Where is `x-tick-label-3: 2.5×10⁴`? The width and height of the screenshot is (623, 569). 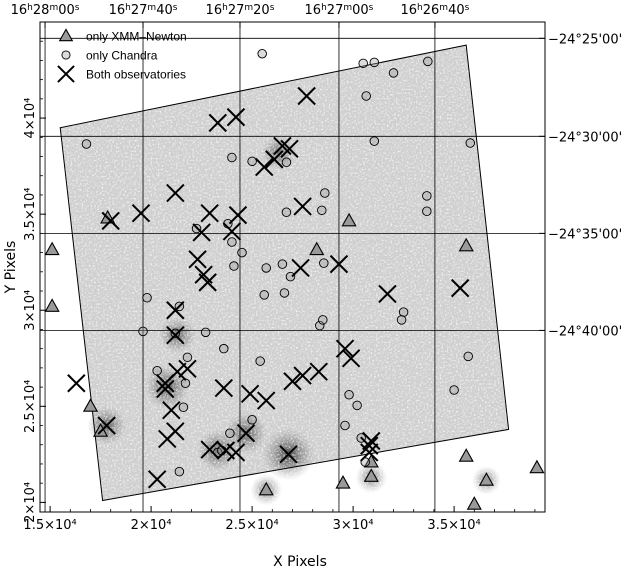 x-tick-label-3: 2.5×10⁴ is located at coordinates (251, 525).